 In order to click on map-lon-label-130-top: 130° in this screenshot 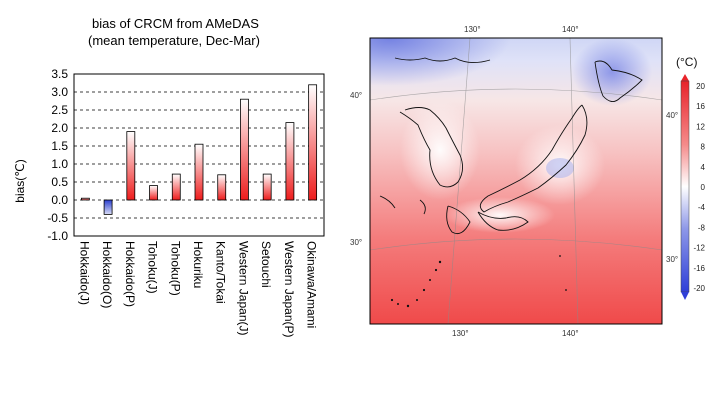, I will do `click(472, 29)`.